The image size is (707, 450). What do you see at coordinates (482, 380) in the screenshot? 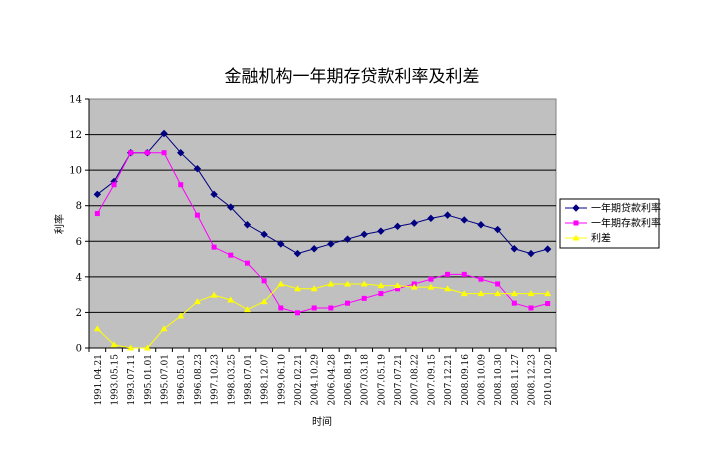
I see `x-tick-label: 2008.10.09` at bounding box center [482, 380].